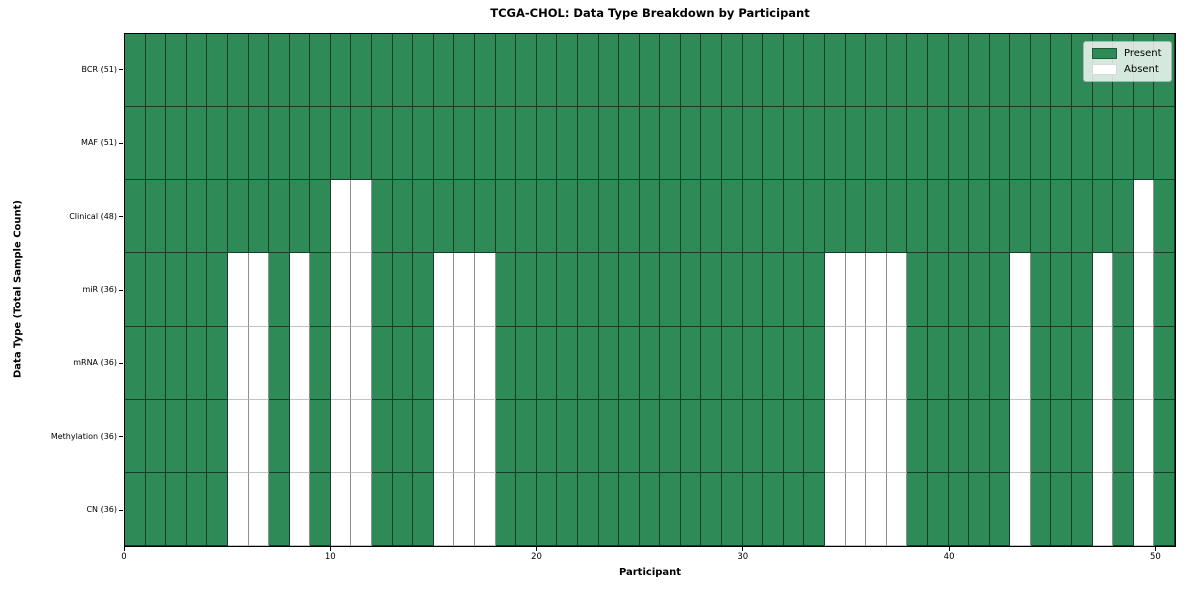  I want to click on y-tick-label: Methylation (36), so click(83, 436).